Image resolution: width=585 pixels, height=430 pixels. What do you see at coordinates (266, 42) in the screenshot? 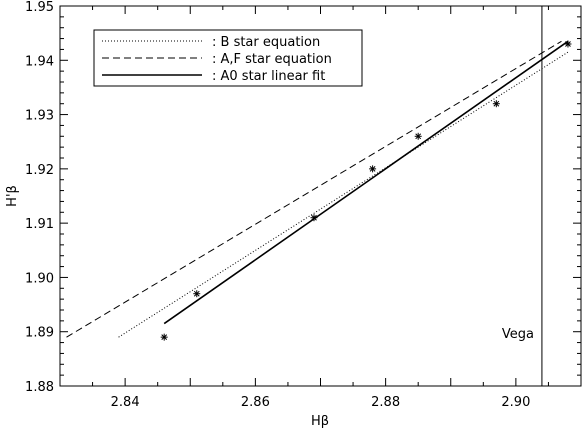
I see `legend-label-b-star: : B star equation` at bounding box center [266, 42].